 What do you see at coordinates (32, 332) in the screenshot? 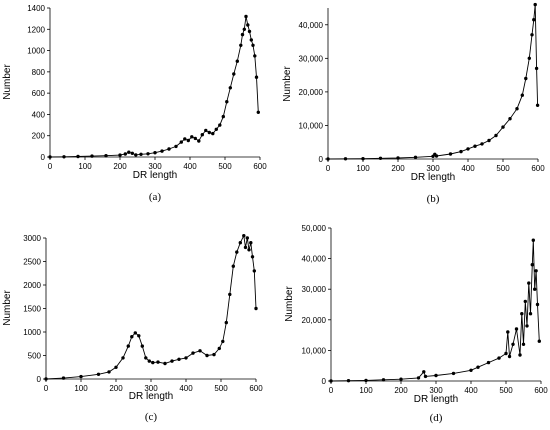
I see `y-tick-label: 1000` at bounding box center [32, 332].